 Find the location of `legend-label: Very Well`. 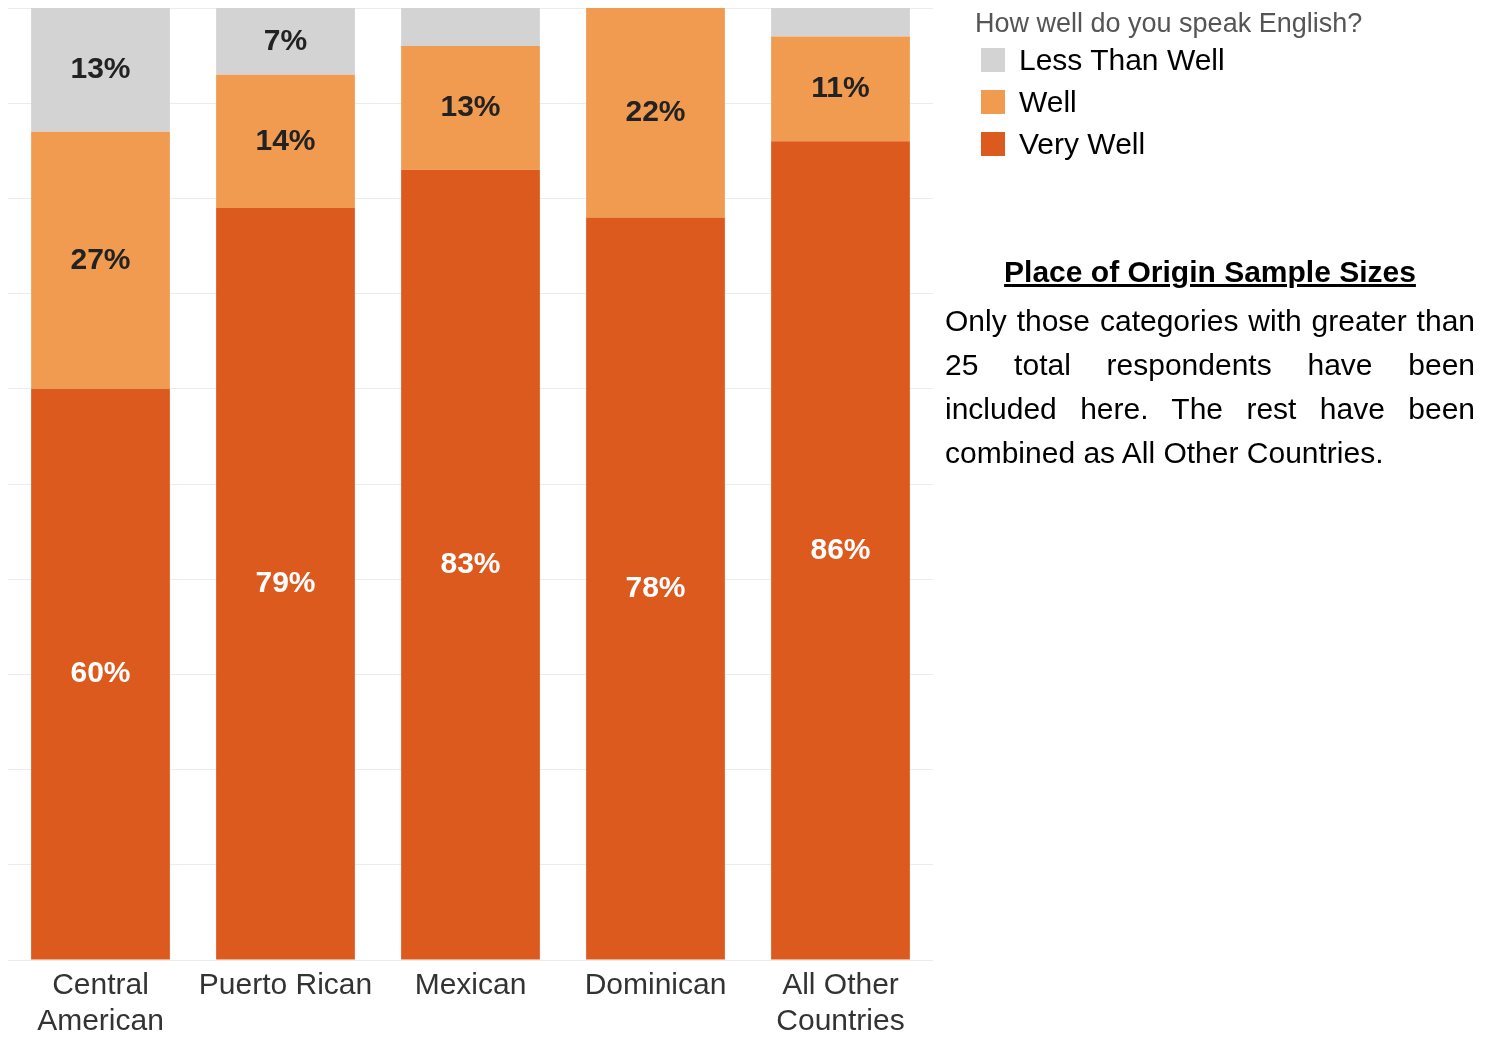

legend-label: Very Well is located at coordinates (1082, 144).